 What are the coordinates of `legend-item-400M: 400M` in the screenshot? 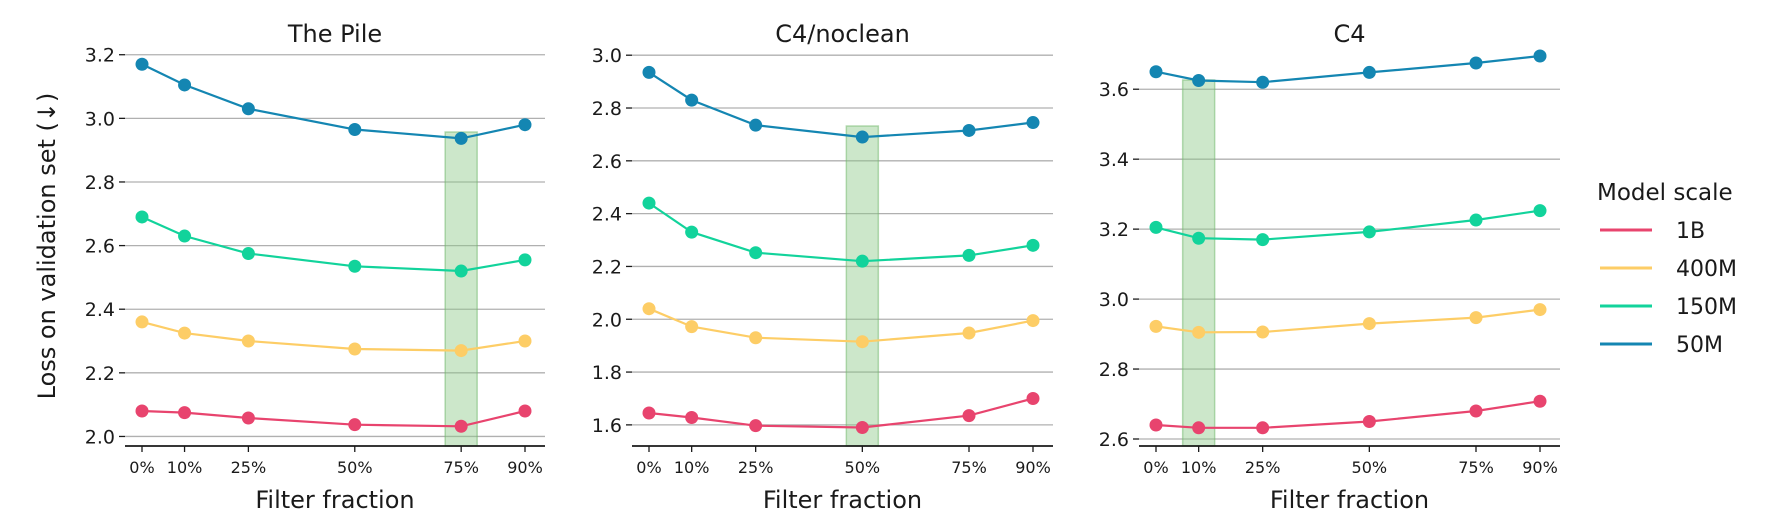 It's located at (1668, 269).